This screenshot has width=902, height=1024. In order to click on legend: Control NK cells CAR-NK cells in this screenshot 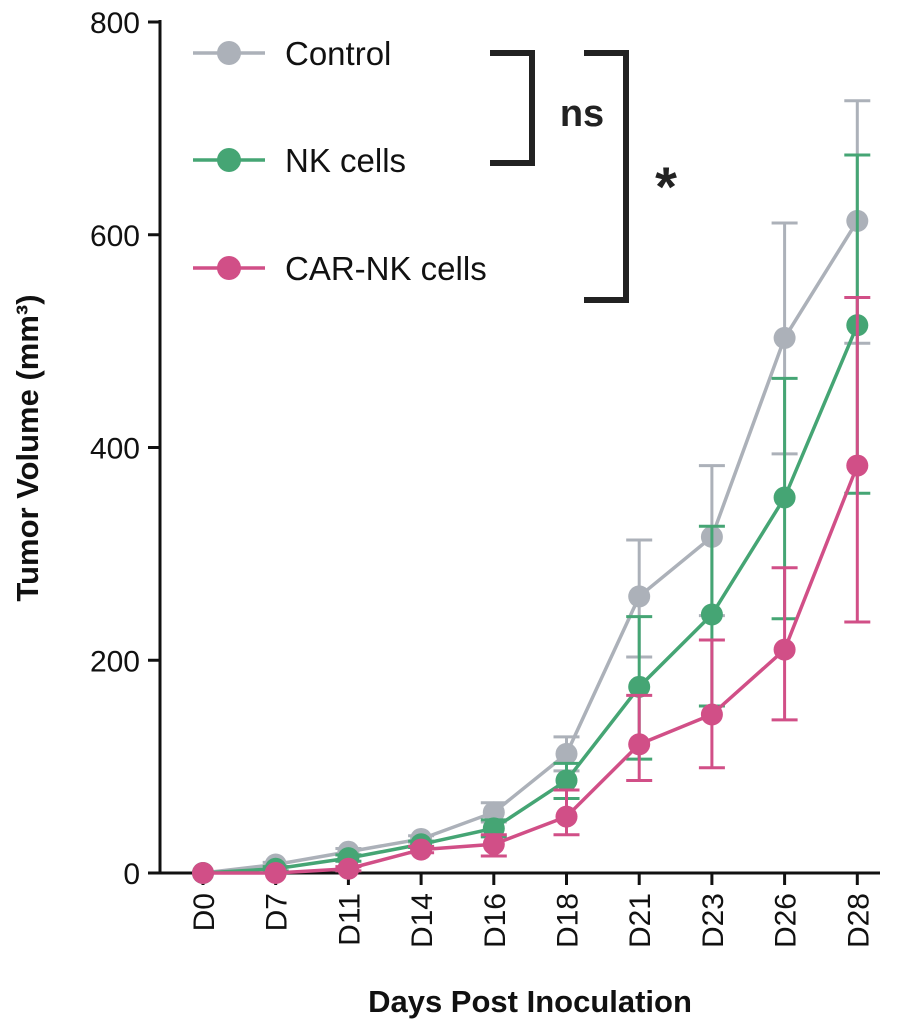, I will do `click(340, 161)`.